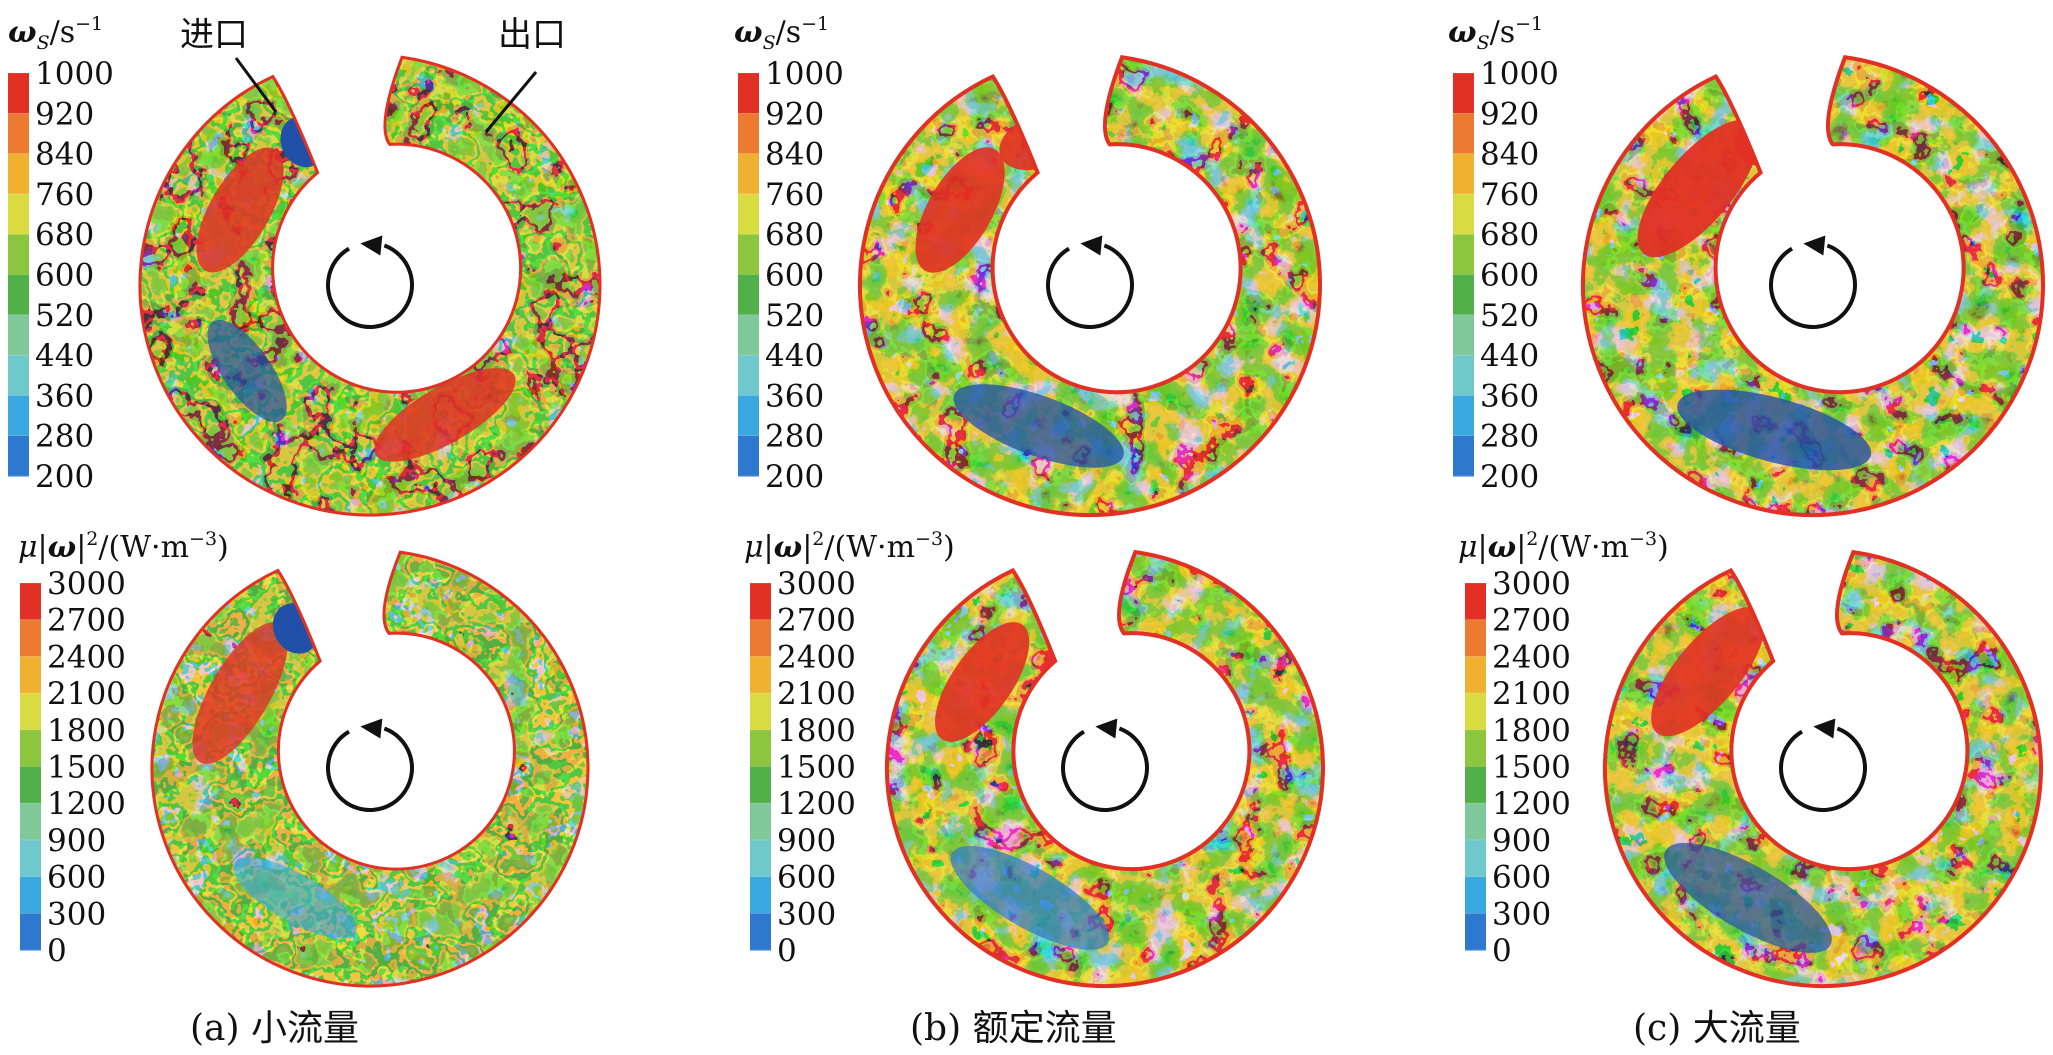 The image size is (2053, 1055). What do you see at coordinates (256, 85) in the screenshot?
I see `inlet-leader-line` at bounding box center [256, 85].